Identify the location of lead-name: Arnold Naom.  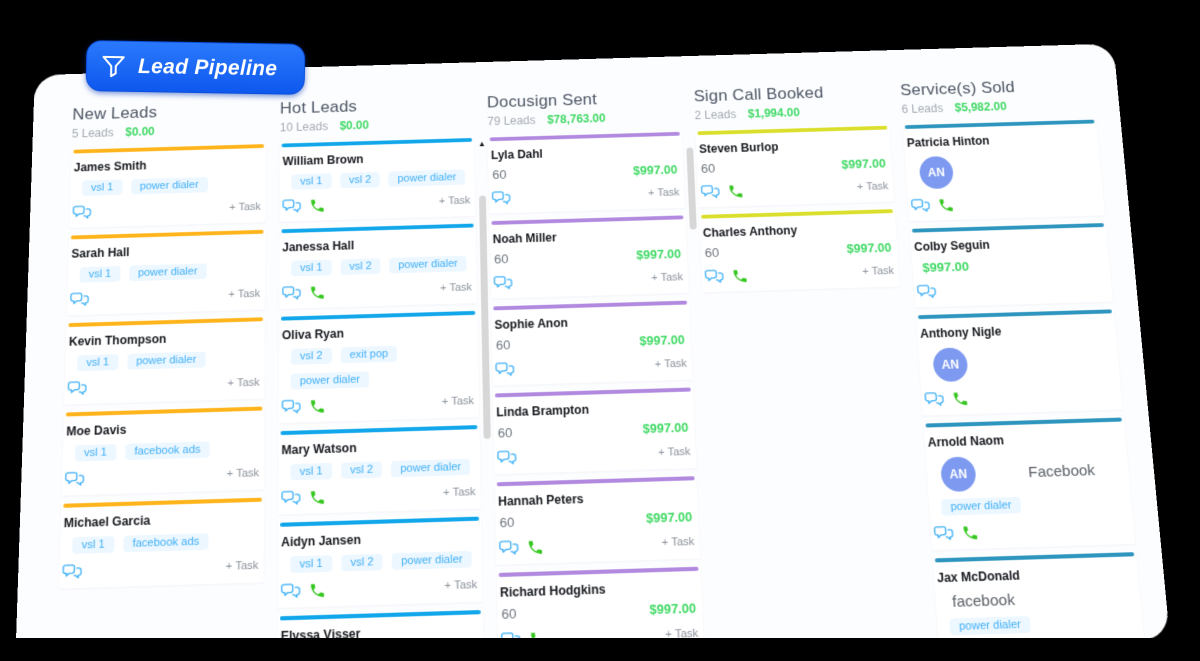
(966, 441).